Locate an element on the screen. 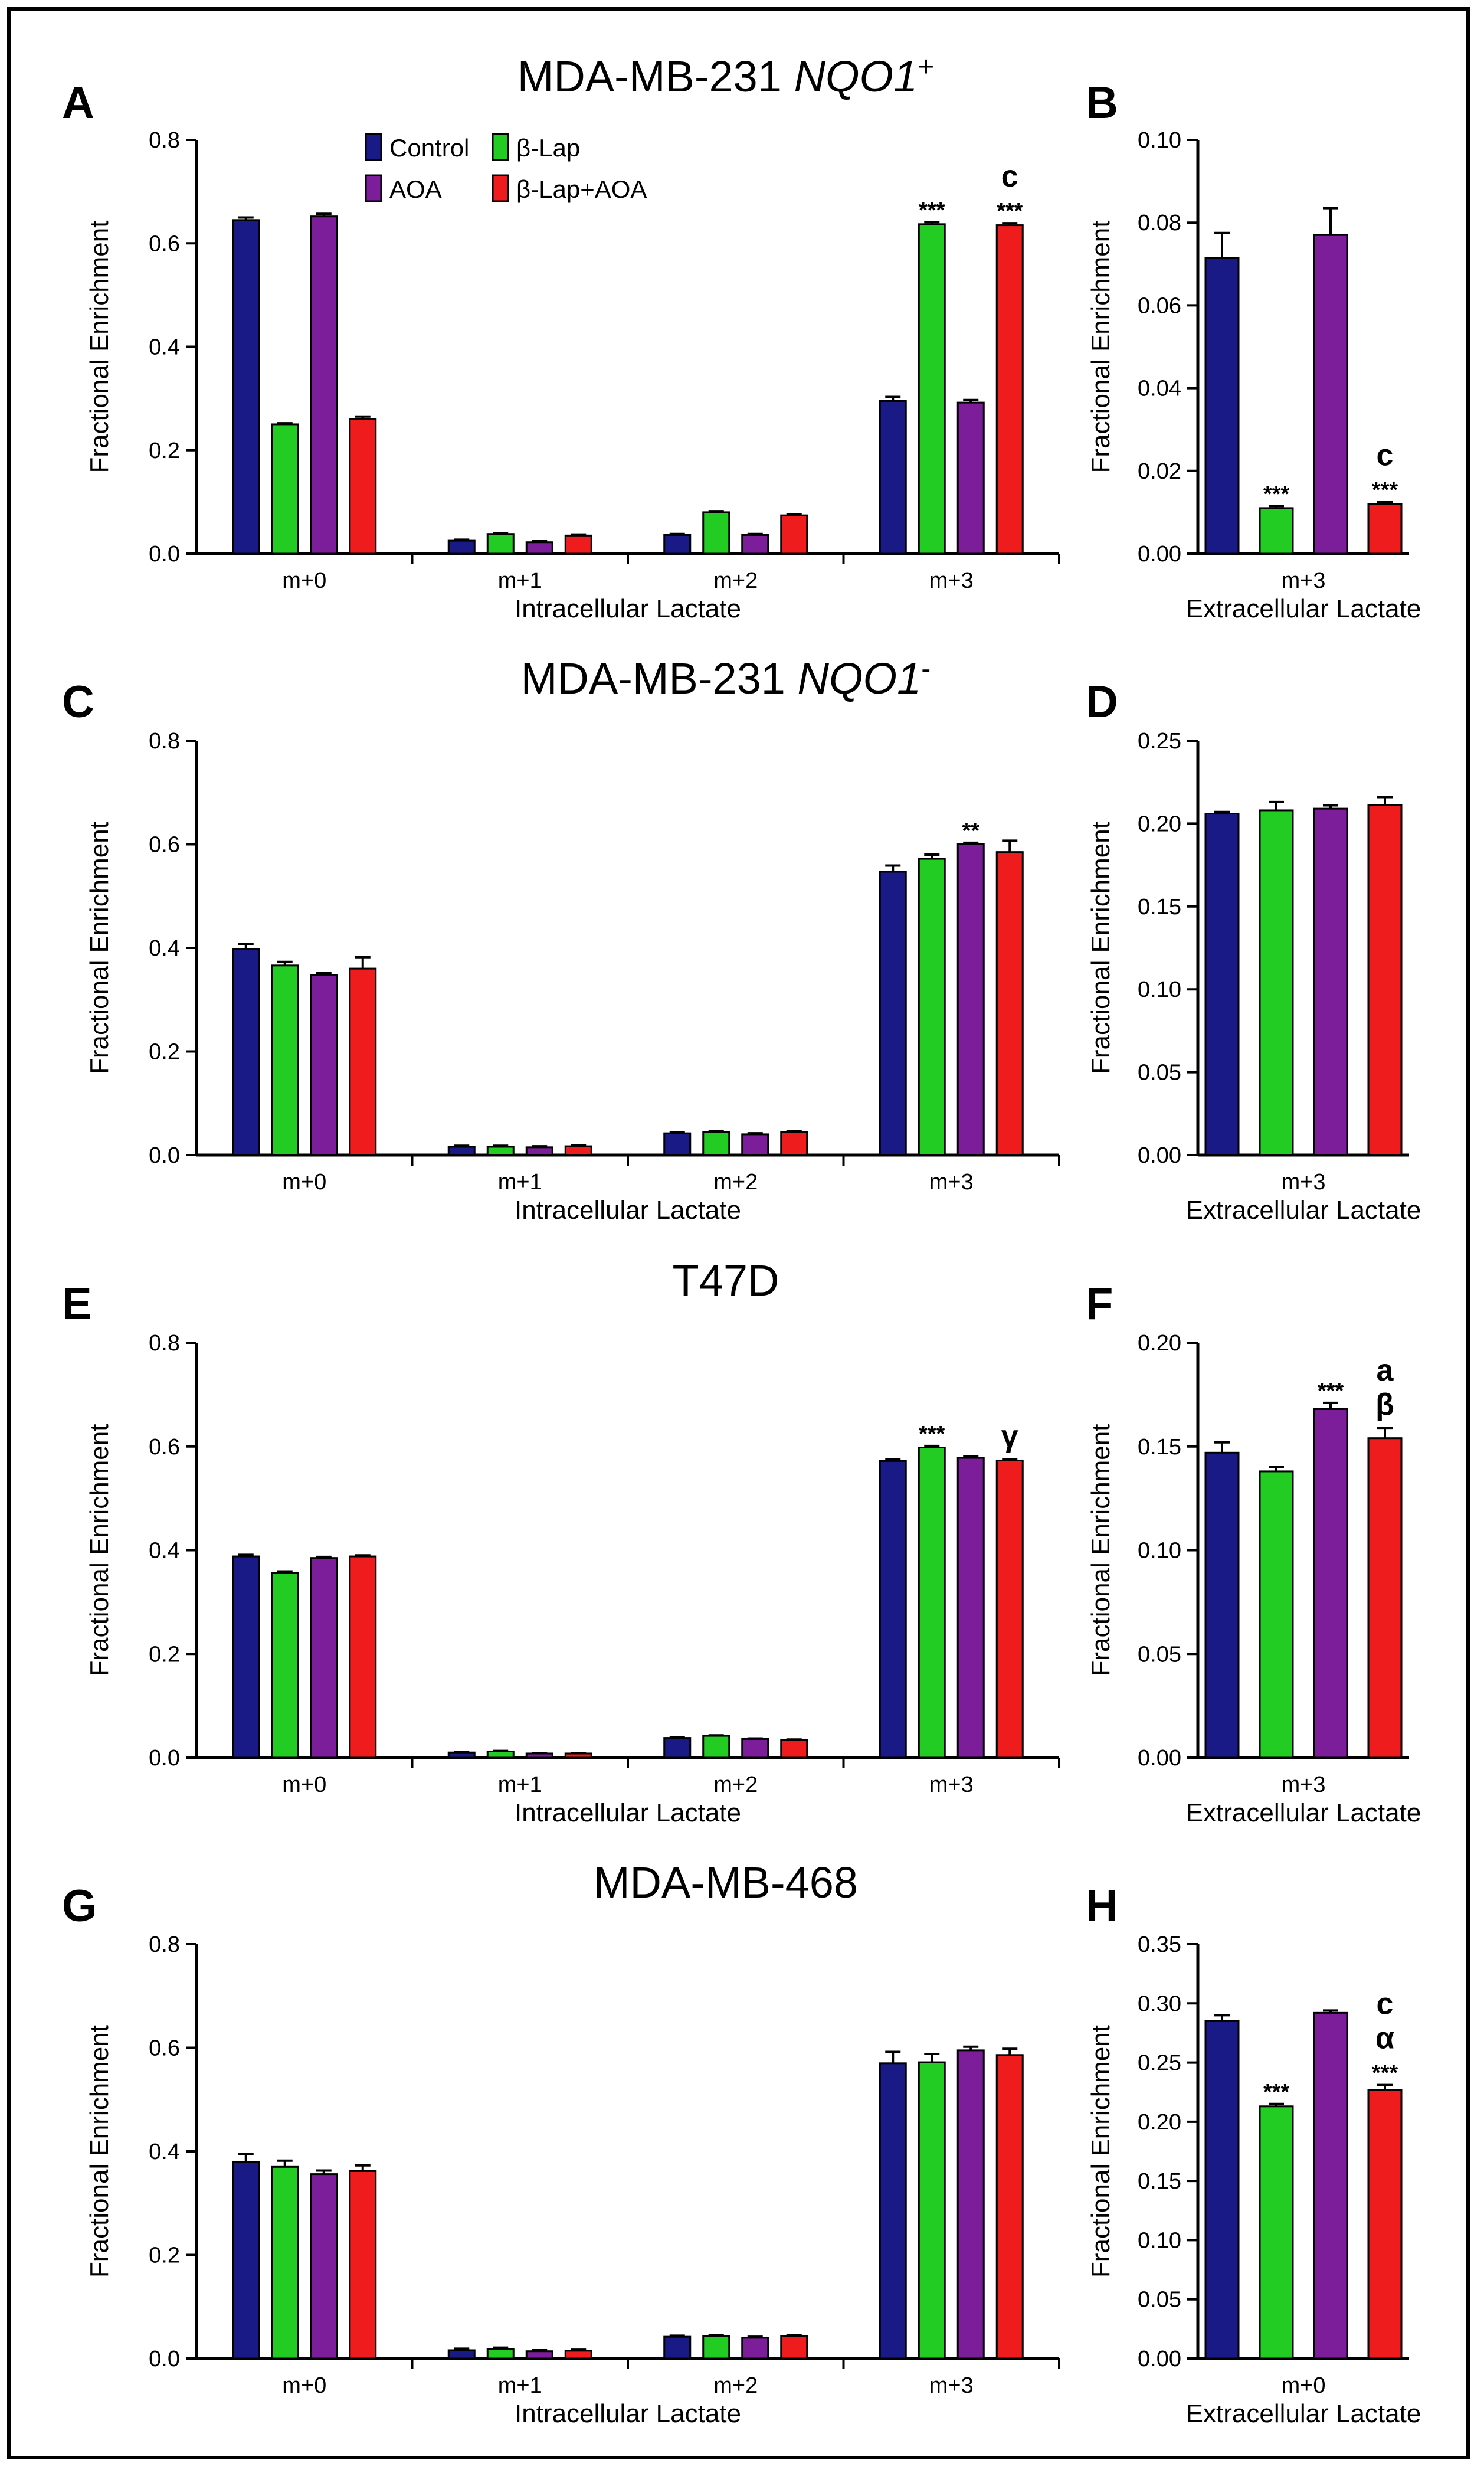 This screenshot has width=1484, height=2473. y-tick-label: 0.30 is located at coordinates (1159, 2003).